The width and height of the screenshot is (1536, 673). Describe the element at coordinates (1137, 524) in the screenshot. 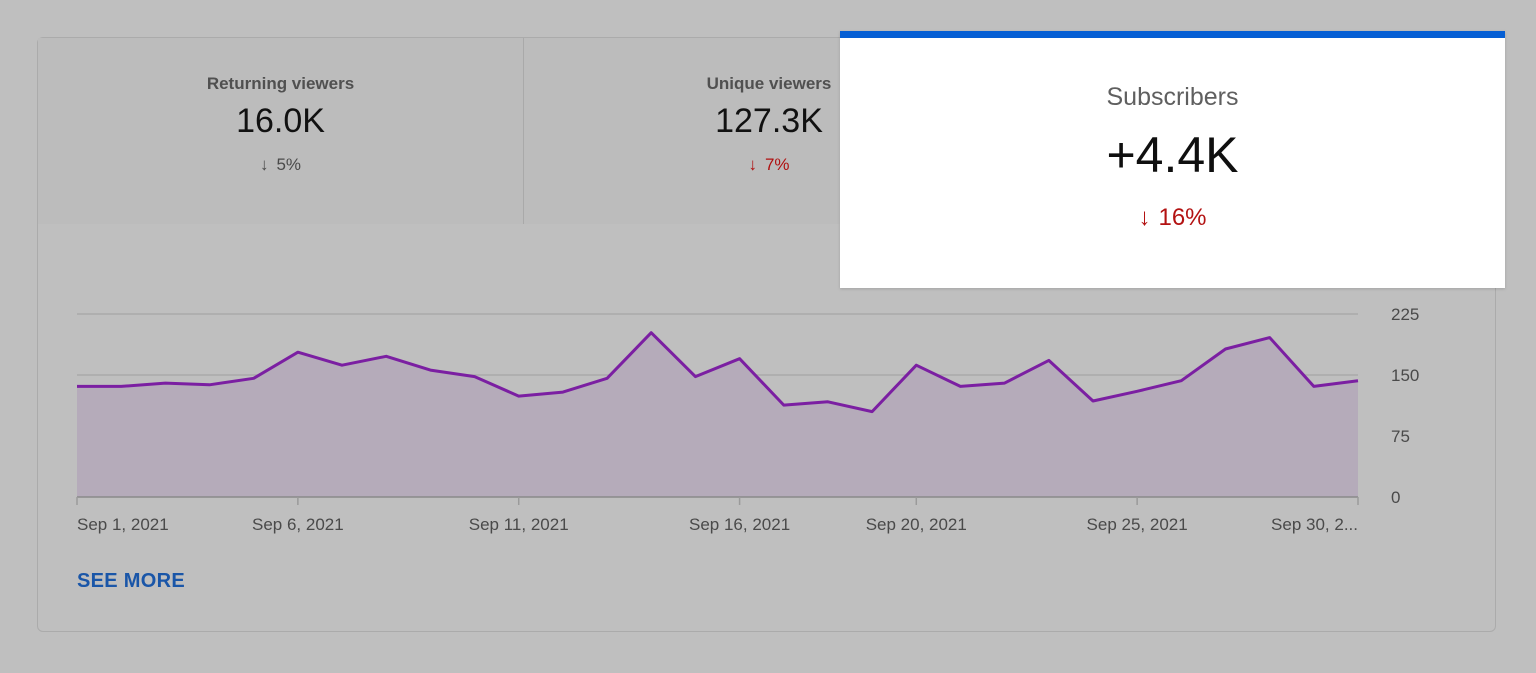

I see `x-tick-label: Sep 25, 2021` at that location.